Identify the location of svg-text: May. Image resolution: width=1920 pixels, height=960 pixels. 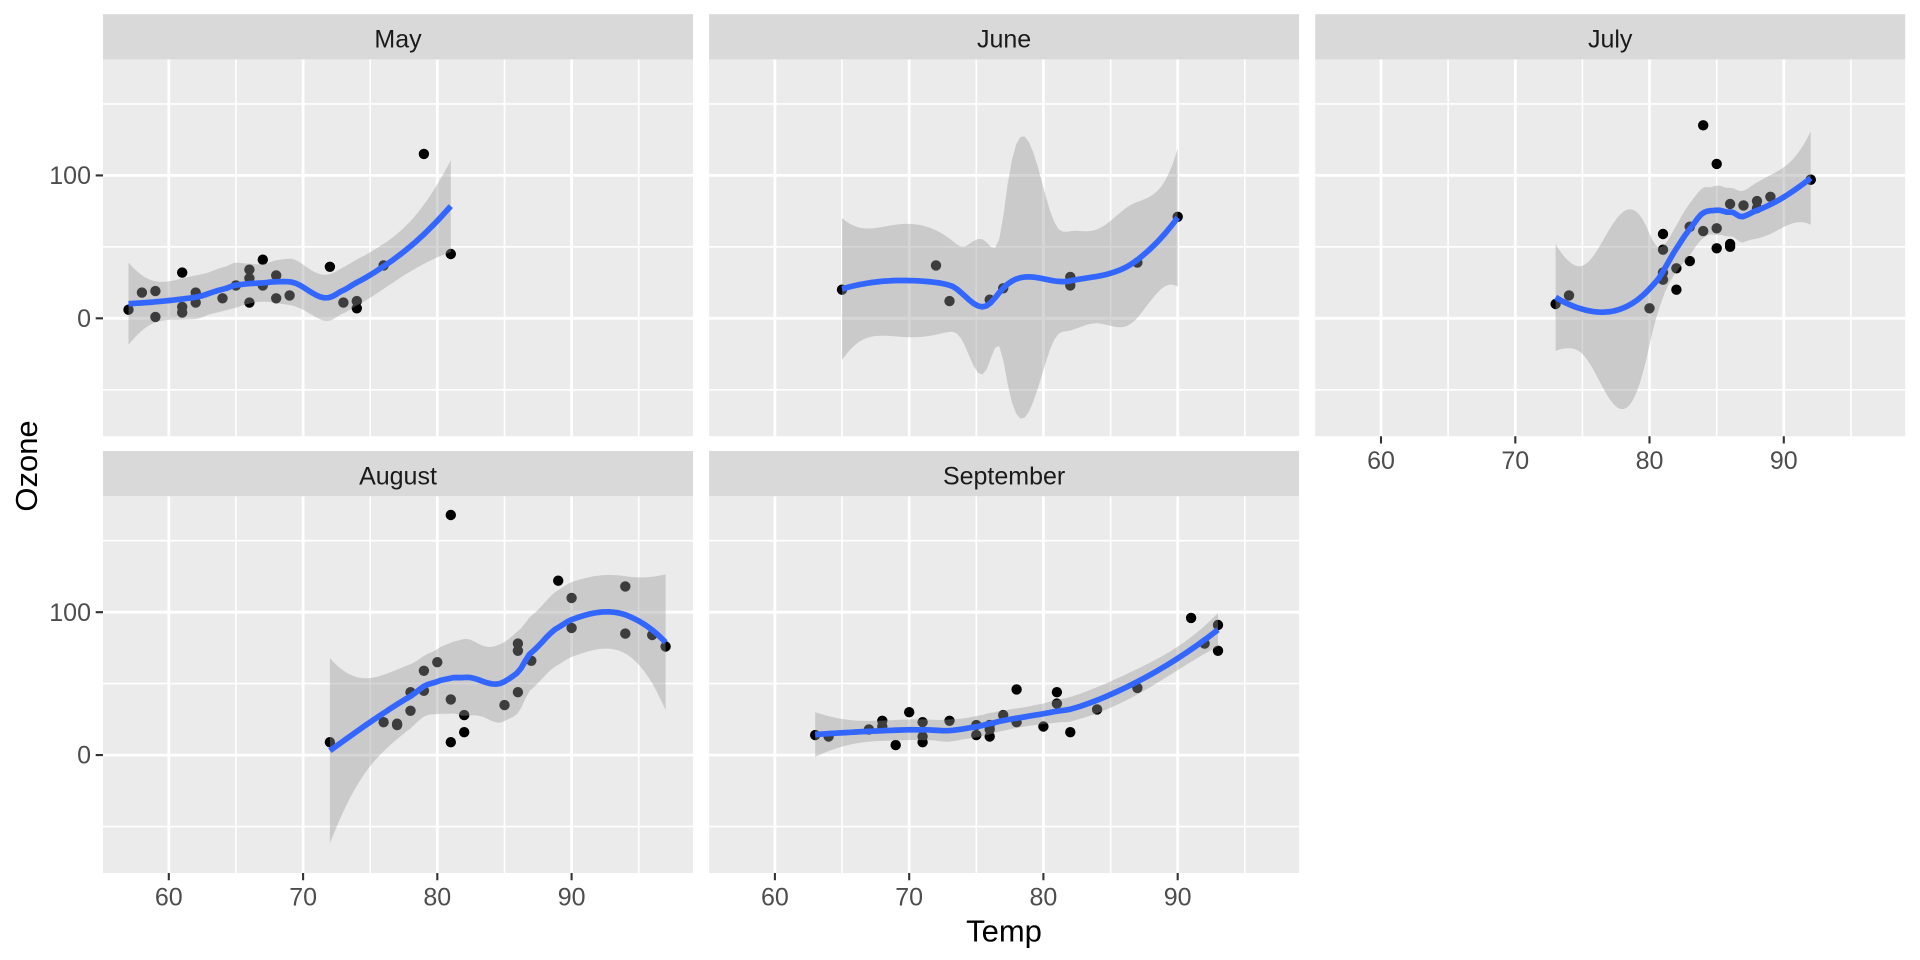
(398, 40).